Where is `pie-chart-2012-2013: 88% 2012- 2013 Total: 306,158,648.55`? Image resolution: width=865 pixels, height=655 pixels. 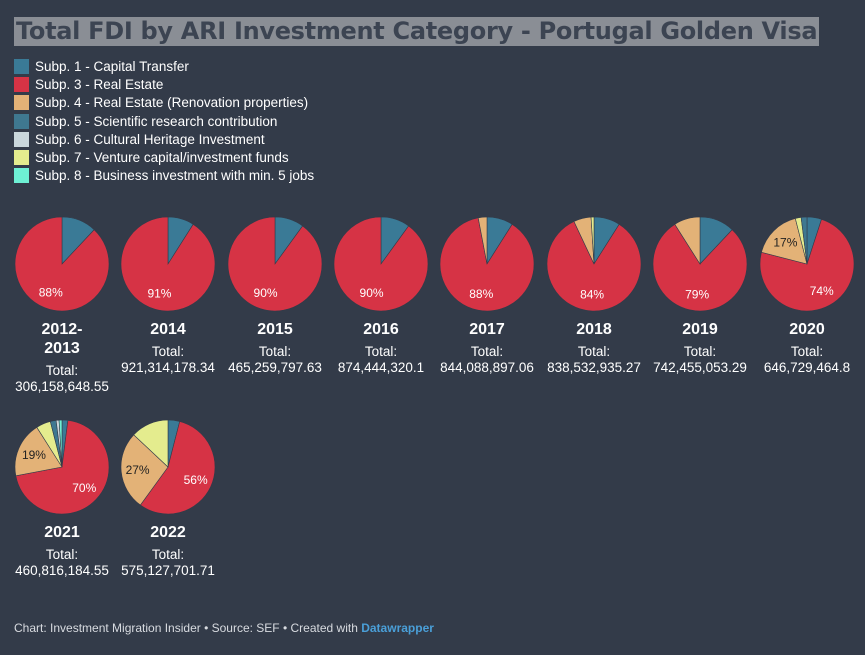
pie-chart-2012-2013: 88% 2012- 2013 Total: 306,158,648.55 is located at coordinates (62, 305).